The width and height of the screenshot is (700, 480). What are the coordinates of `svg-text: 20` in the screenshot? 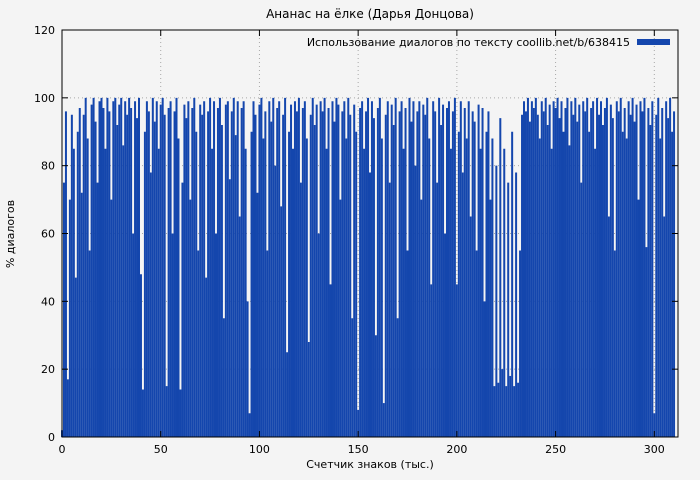 It's located at (48, 369).